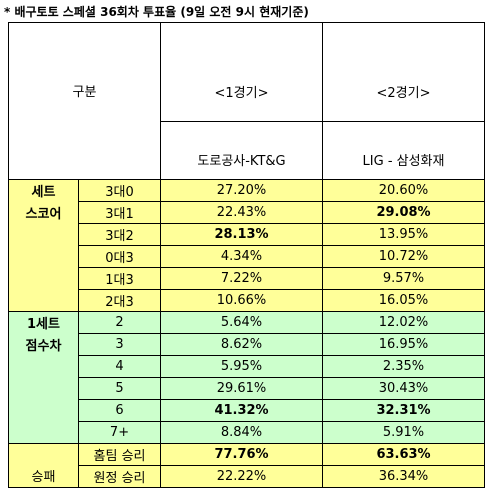  What do you see at coordinates (242, 388) in the screenshot?
I see `game1-rate: 29.61%` at bounding box center [242, 388].